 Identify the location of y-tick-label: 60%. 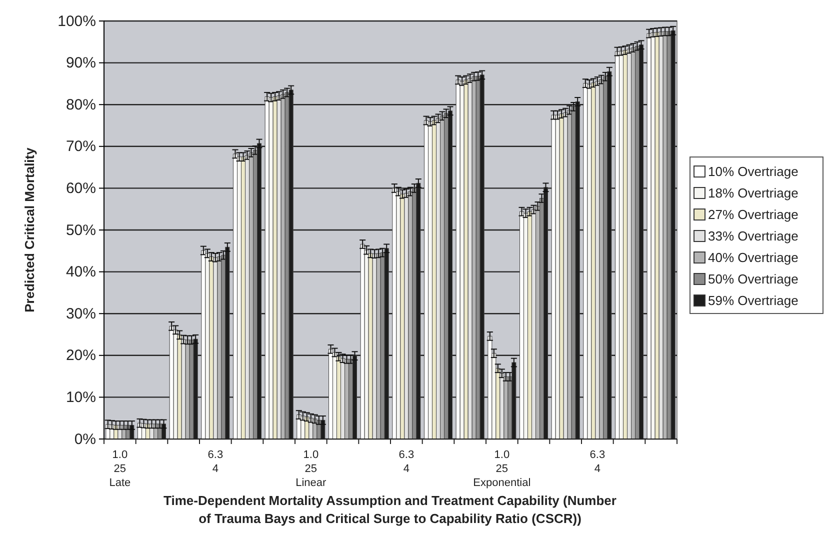
(81, 188).